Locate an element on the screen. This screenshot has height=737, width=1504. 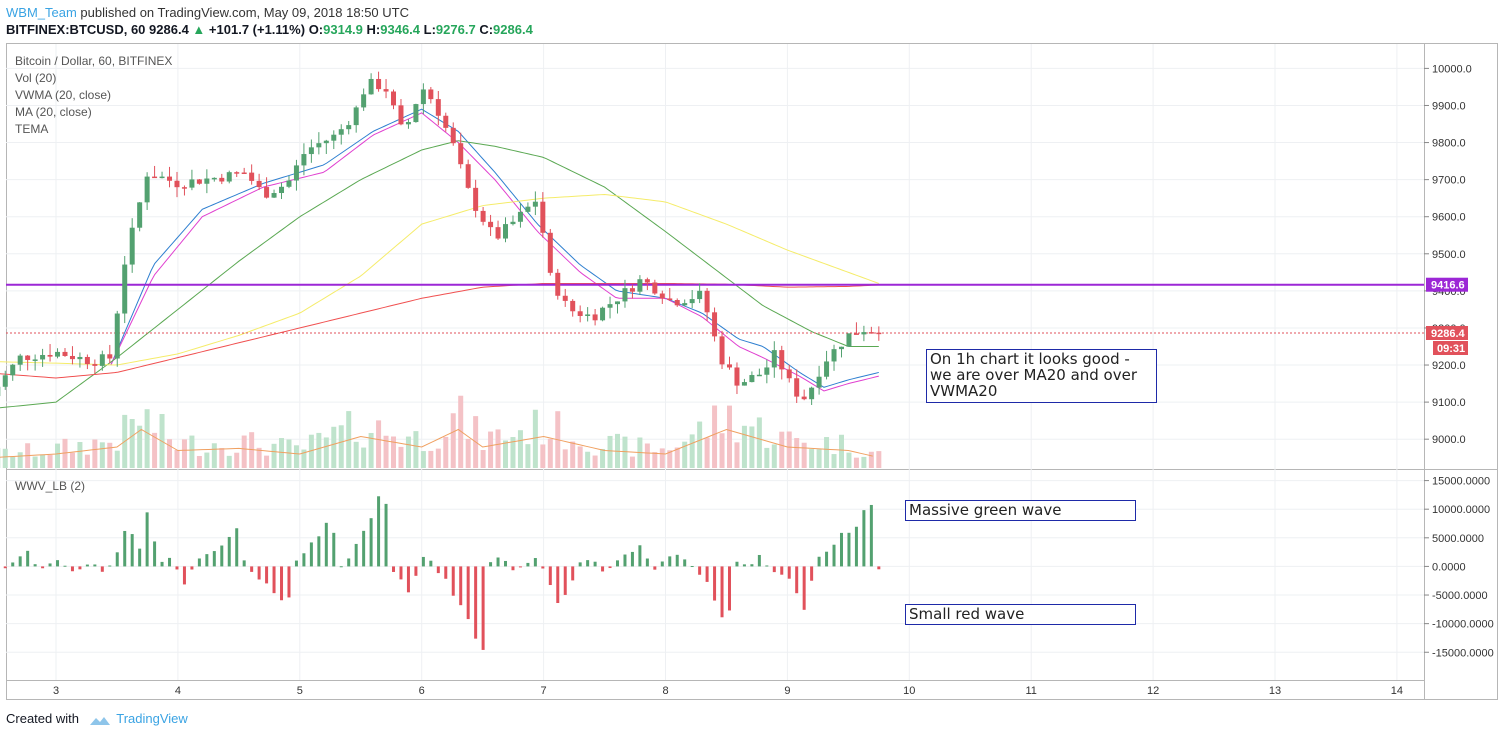
author-link: WBM_Team is located at coordinates (41, 12).